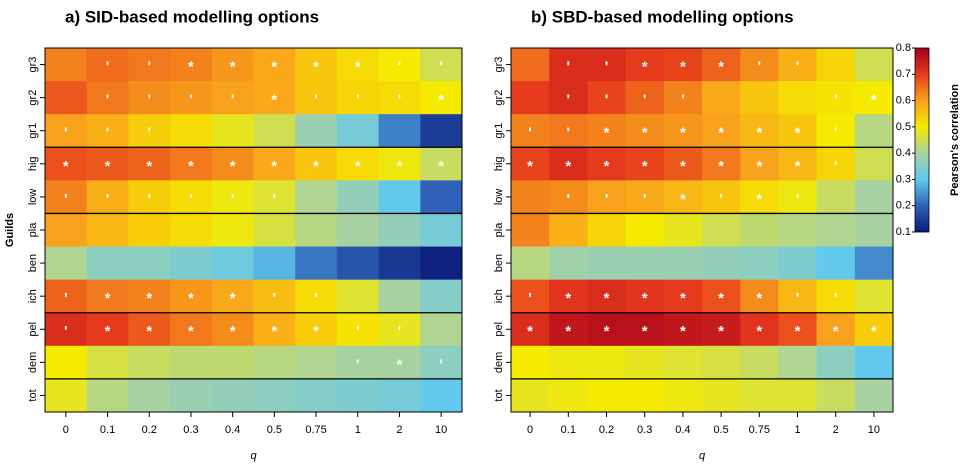 Image resolution: width=975 pixels, height=466 pixels. Describe the element at coordinates (499, 131) in the screenshot. I see `y-tick-label: gr1` at that location.